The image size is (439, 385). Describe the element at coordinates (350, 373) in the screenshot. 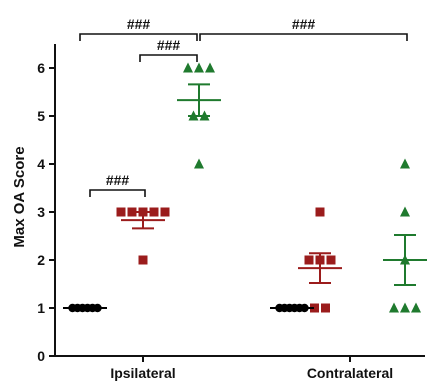

I see `x-tick-label: Contralateral` at that location.